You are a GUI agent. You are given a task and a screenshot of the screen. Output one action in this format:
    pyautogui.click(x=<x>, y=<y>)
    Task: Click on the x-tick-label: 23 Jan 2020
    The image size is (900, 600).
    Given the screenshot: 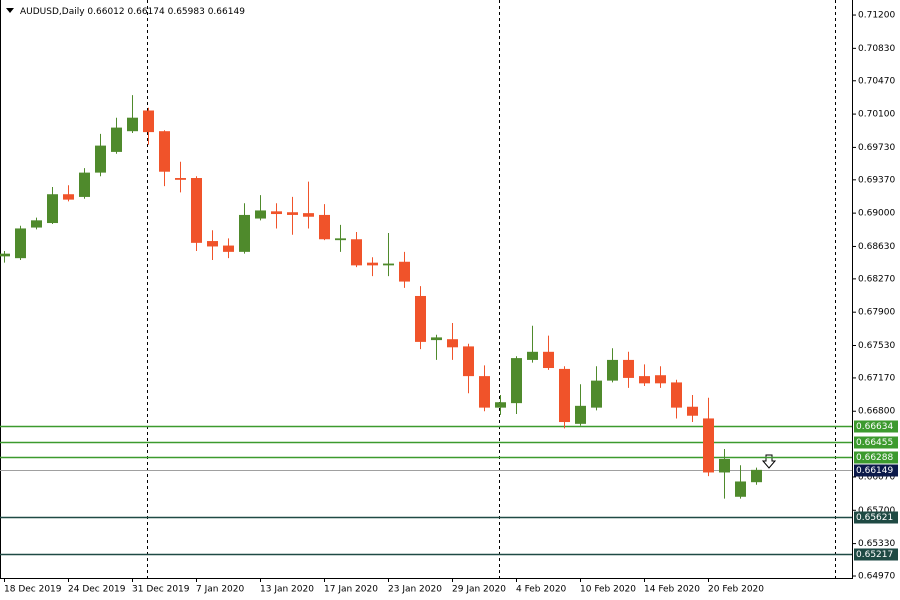 What is the action you would take?
    pyautogui.click(x=415, y=590)
    